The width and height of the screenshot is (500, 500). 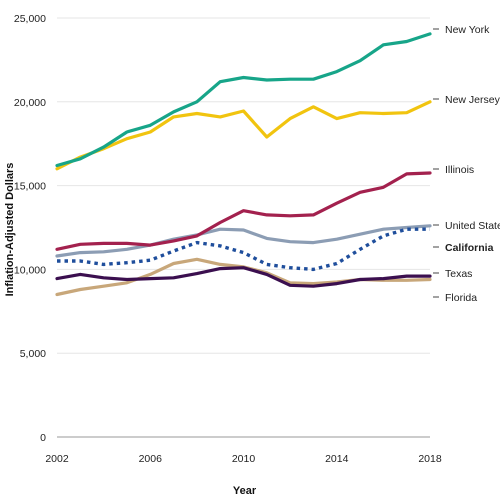 I want to click on series-line-united-states, so click(x=243, y=241).